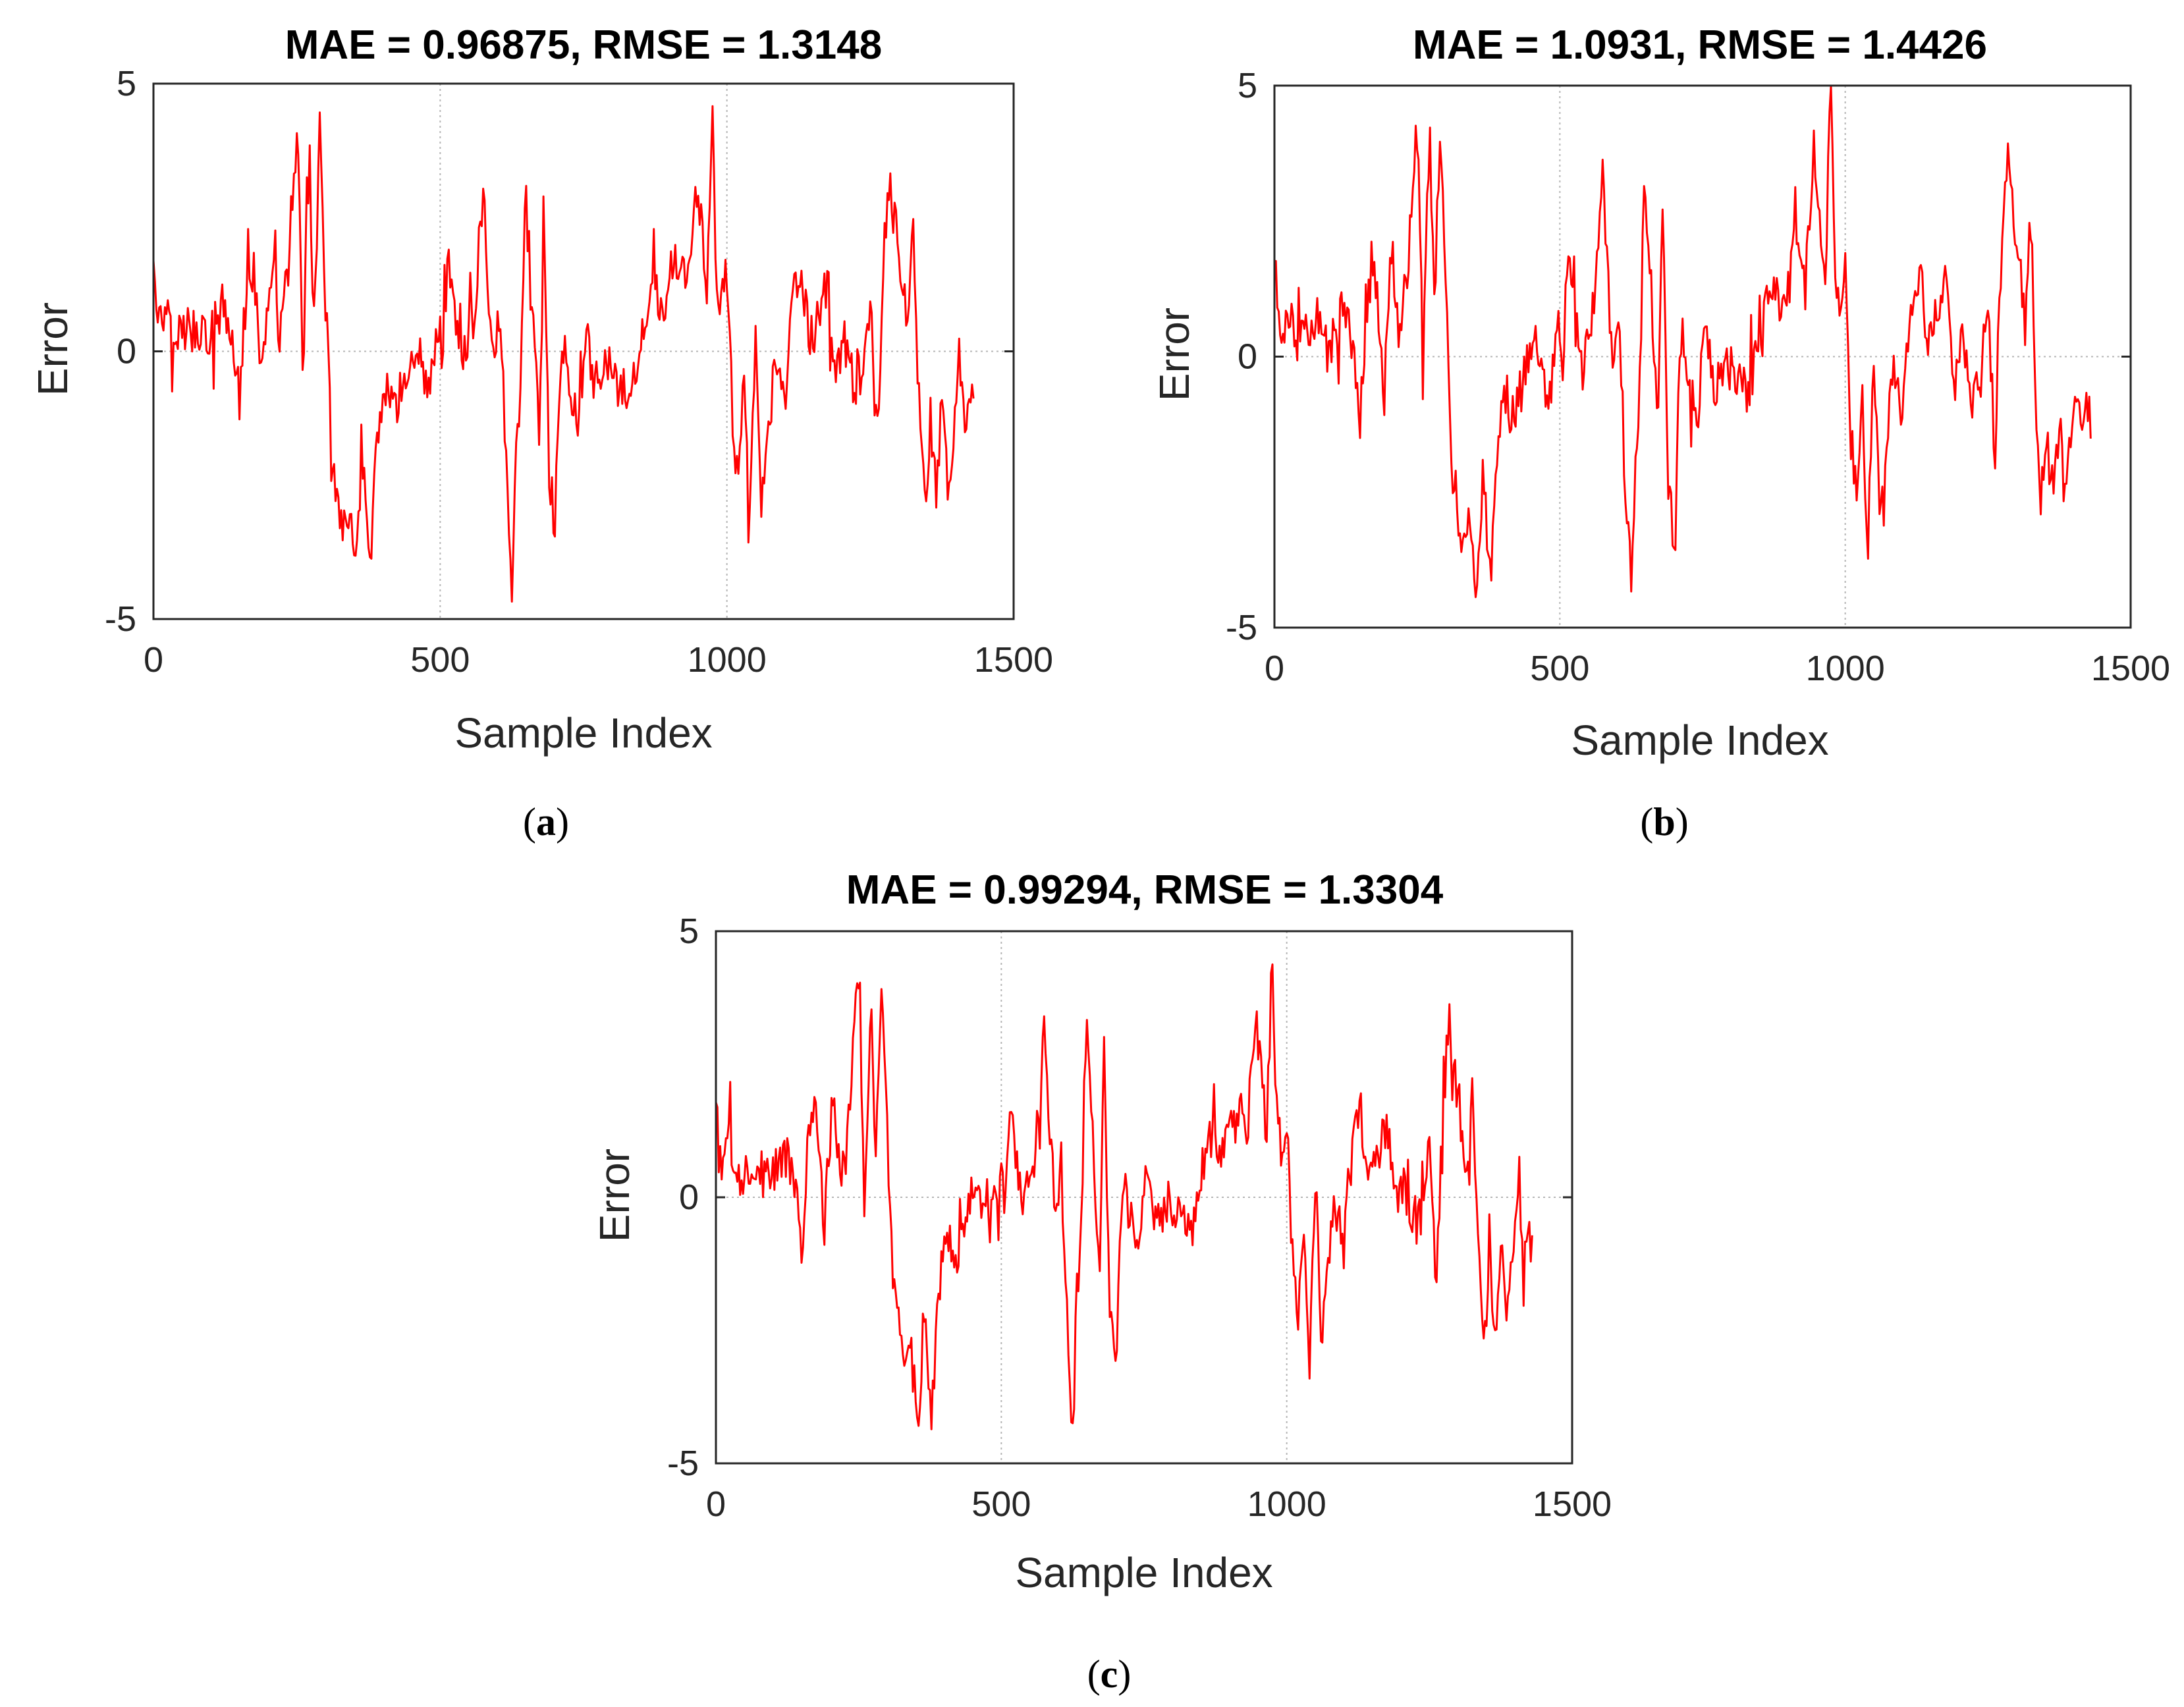 This screenshot has height=1707, width=2184. What do you see at coordinates (1700, 45) in the screenshot?
I see `chart-title: MAE = 1.0931, RMSE = 1.4426` at bounding box center [1700, 45].